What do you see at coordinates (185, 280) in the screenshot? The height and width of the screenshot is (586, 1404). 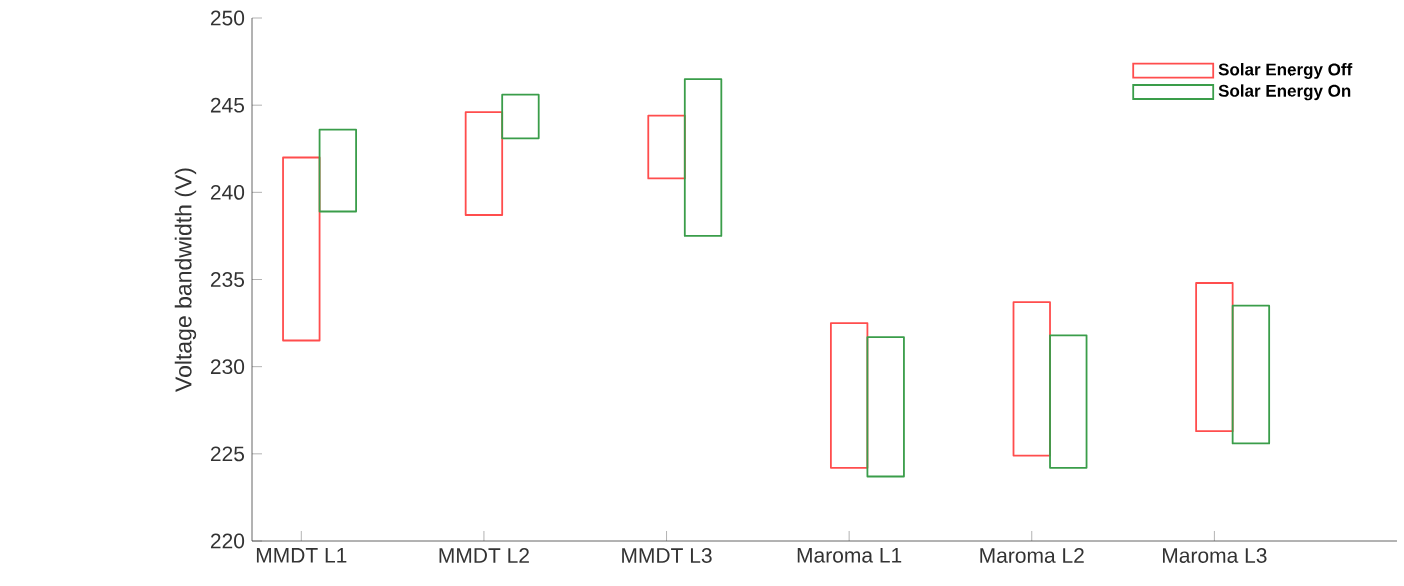 I see `y-axis-title: Voltage bandwidth (V)` at bounding box center [185, 280].